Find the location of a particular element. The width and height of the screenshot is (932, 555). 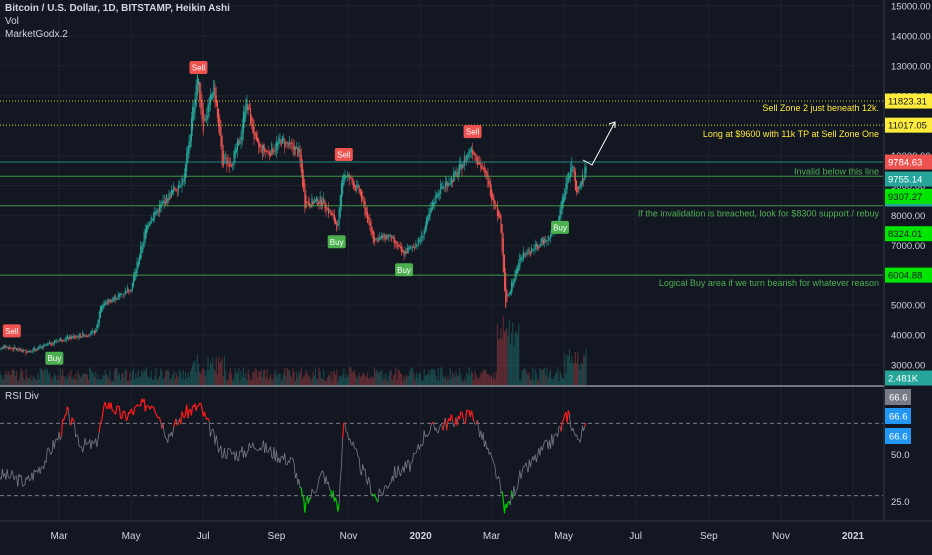

price-badge: 11823.31 is located at coordinates (908, 101).